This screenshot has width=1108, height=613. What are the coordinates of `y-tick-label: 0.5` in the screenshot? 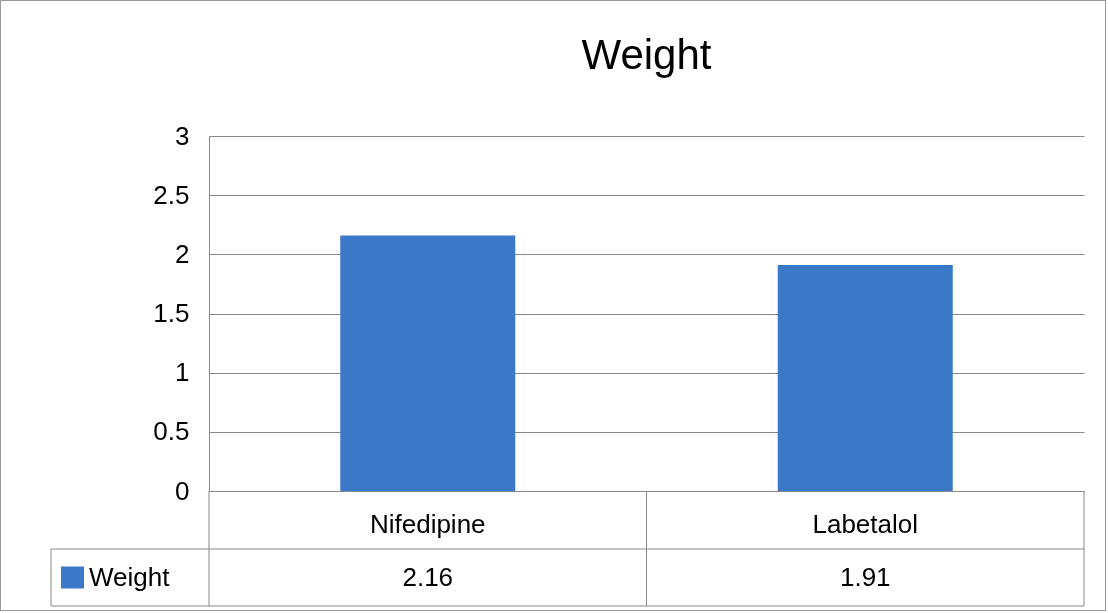 It's located at (171, 431).